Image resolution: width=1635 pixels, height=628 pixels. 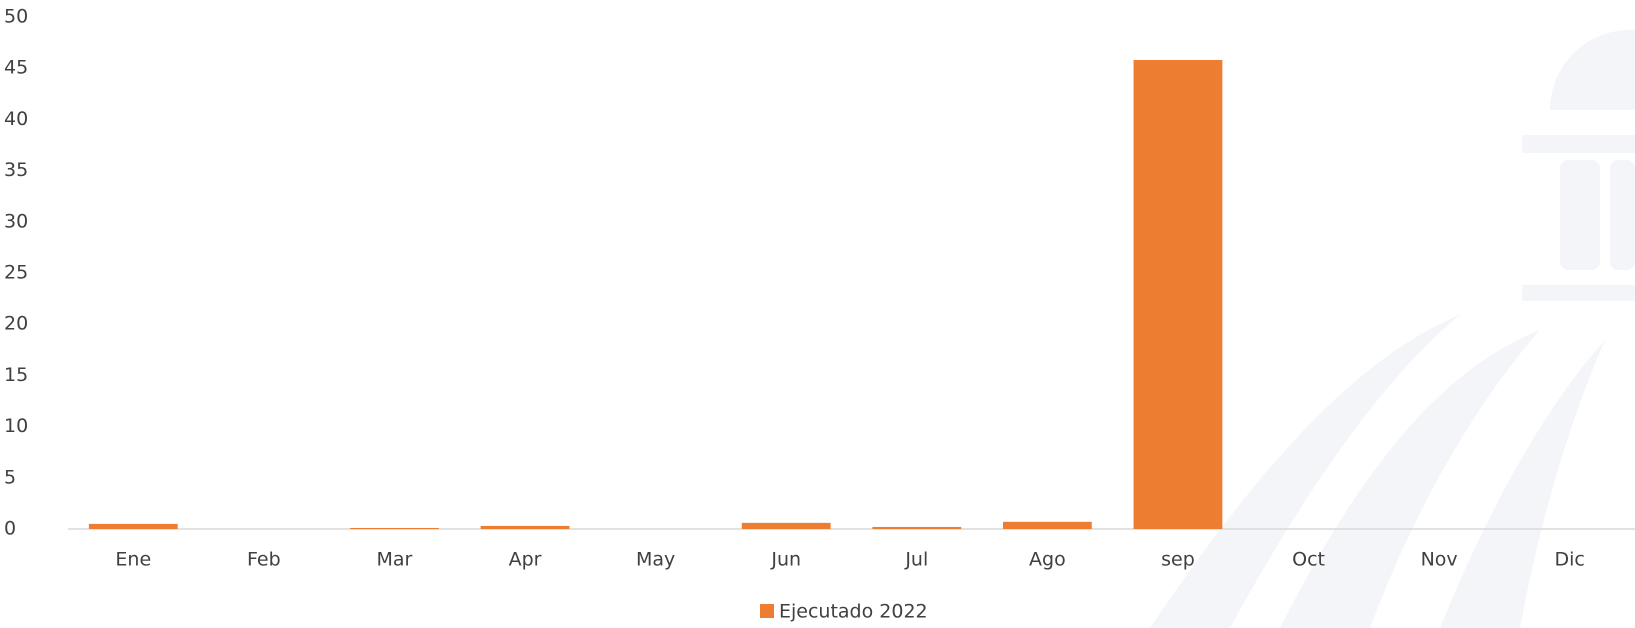 What do you see at coordinates (133, 560) in the screenshot?
I see `x-tick-label: Ene` at bounding box center [133, 560].